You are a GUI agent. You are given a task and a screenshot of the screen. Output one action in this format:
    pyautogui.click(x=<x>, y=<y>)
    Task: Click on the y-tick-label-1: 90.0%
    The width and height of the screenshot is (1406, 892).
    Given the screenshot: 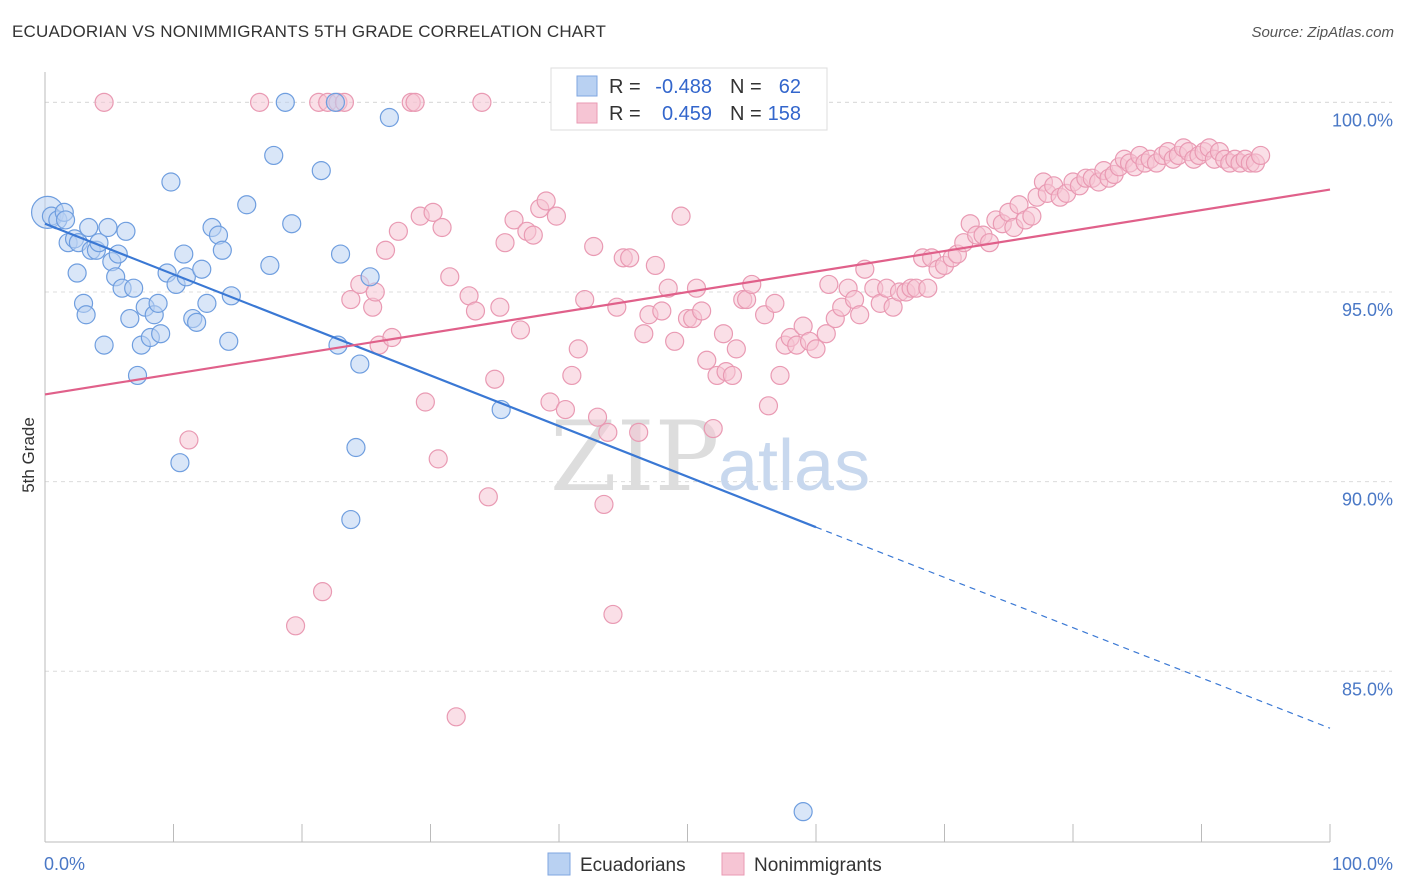 What is the action you would take?
    pyautogui.click(x=1367, y=500)
    